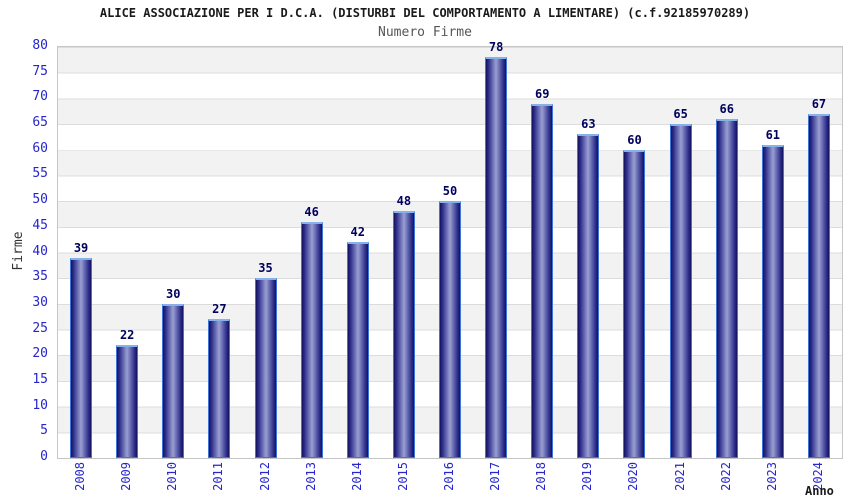 The height and width of the screenshot is (500, 850). Describe the element at coordinates (633, 476) in the screenshot. I see `x-tick-label: 2020` at that location.